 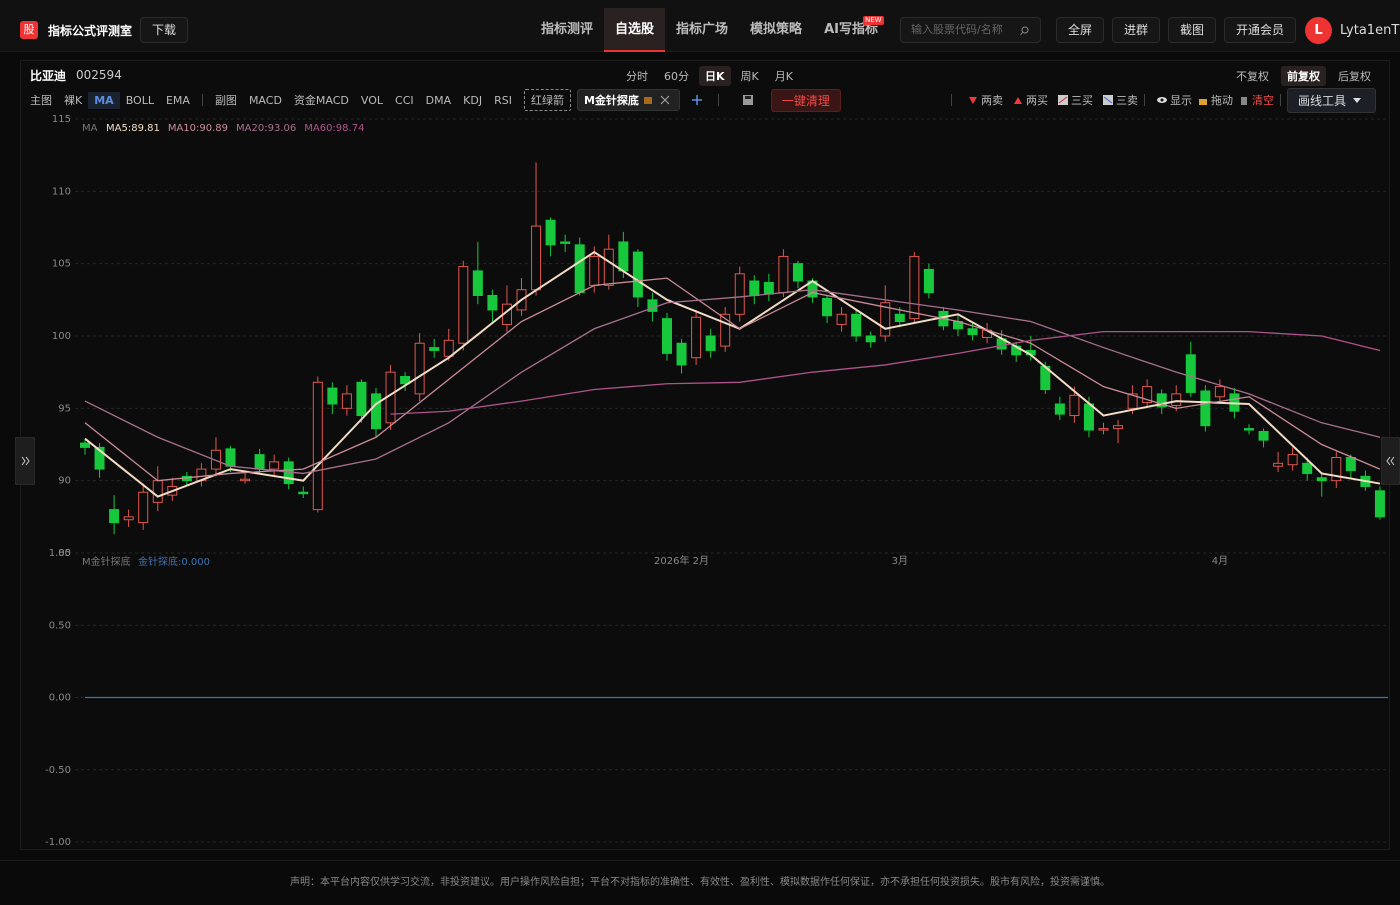 I want to click on period-tab: 月K, so click(x=783, y=76).